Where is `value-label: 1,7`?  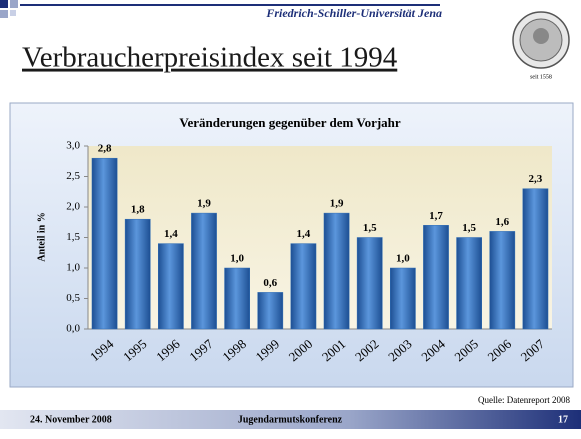
value-label: 1,7 is located at coordinates (436, 216).